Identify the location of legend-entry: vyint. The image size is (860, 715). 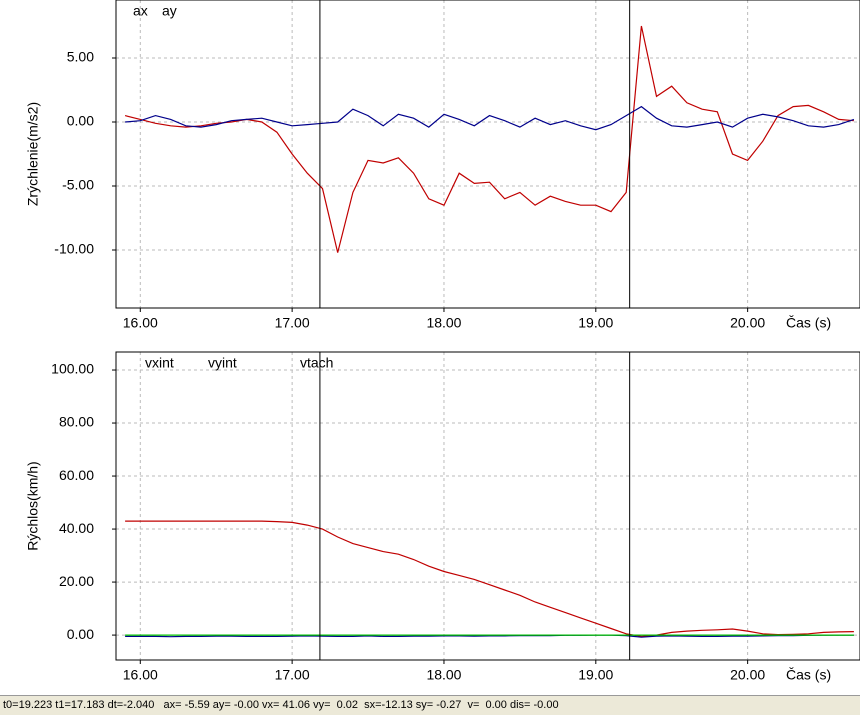
(222, 363).